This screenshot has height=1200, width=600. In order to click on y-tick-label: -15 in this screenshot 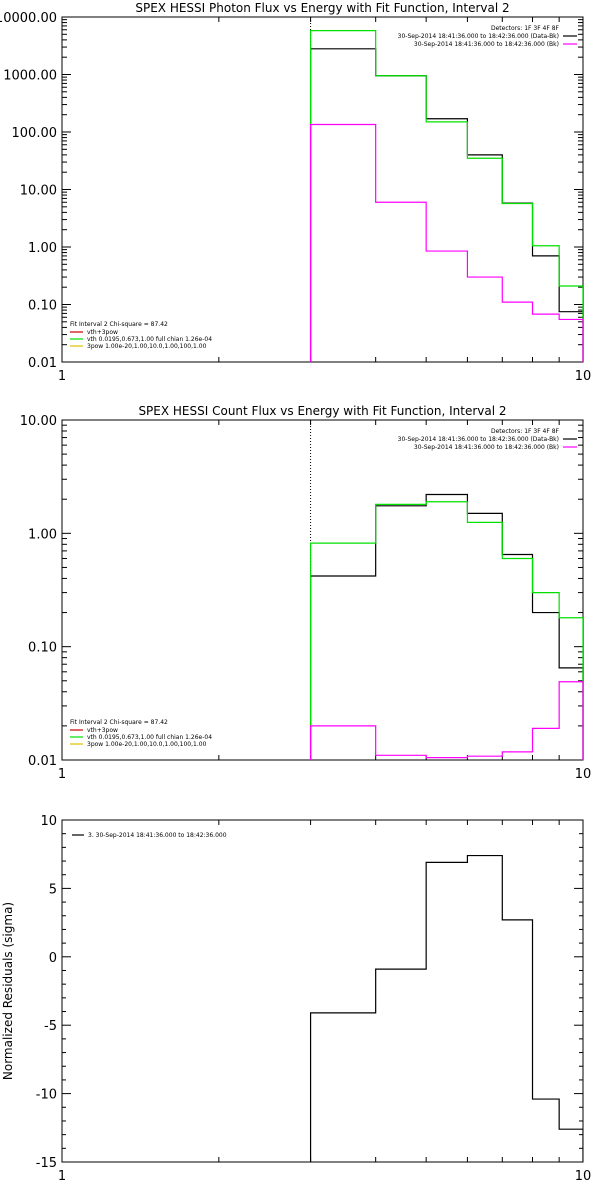, I will do `click(46, 1163)`.